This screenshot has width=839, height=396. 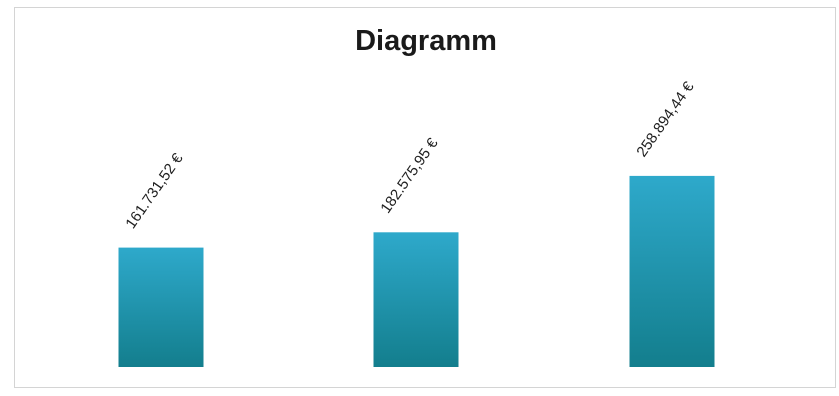 I want to click on data-label-1: 161.731,52 €, so click(x=154, y=191).